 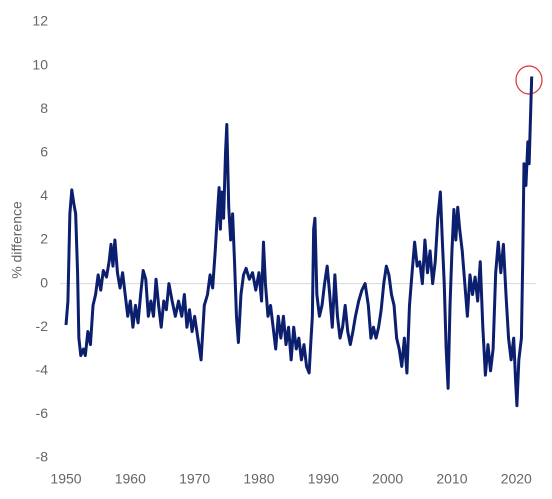 I want to click on x-tick-label: 2010, so click(x=451, y=479).